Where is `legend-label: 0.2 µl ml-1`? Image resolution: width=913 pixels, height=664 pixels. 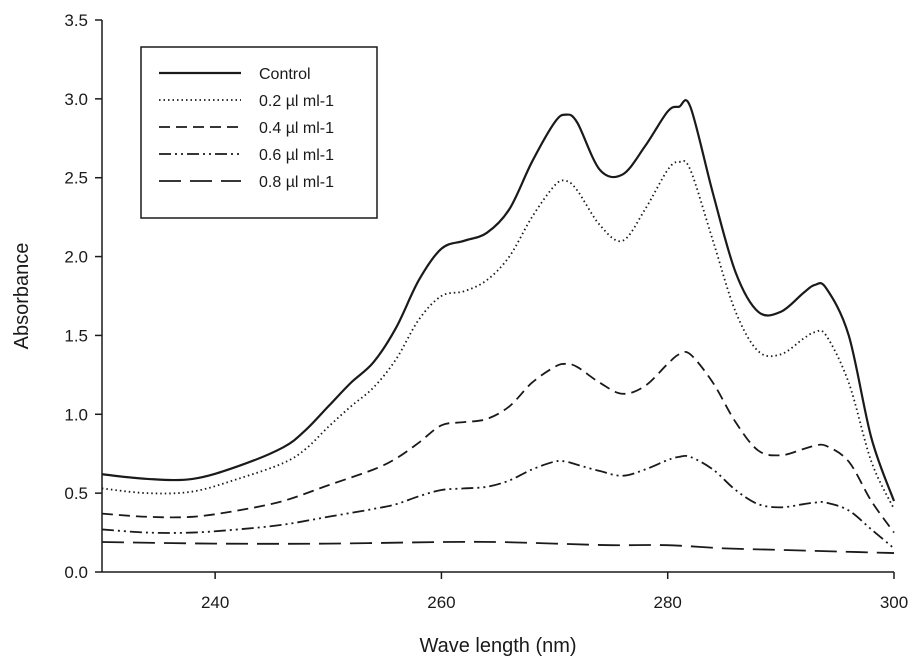
legend-label: 0.2 µl ml-1 is located at coordinates (296, 101).